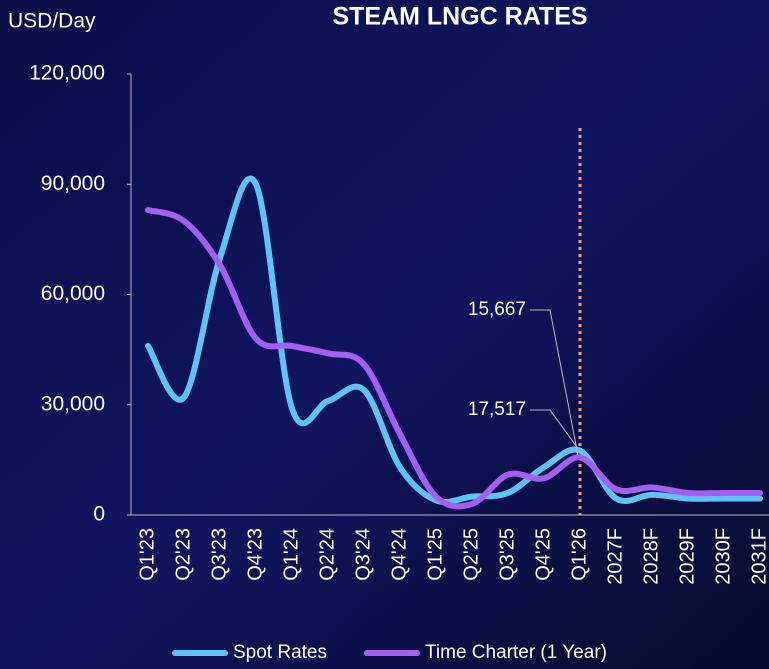  Describe the element at coordinates (543, 554) in the screenshot. I see `x-tick-label: Q4'25` at that location.